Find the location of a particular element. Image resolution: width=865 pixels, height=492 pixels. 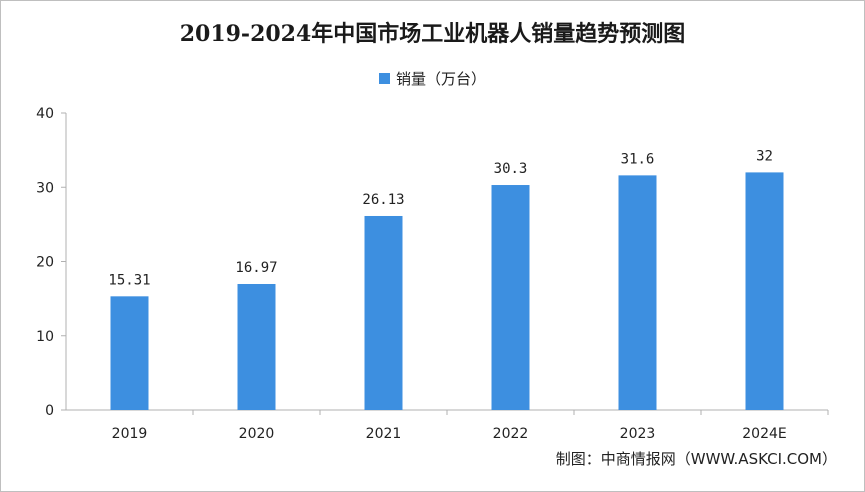

data-label: 32 is located at coordinates (764, 156).